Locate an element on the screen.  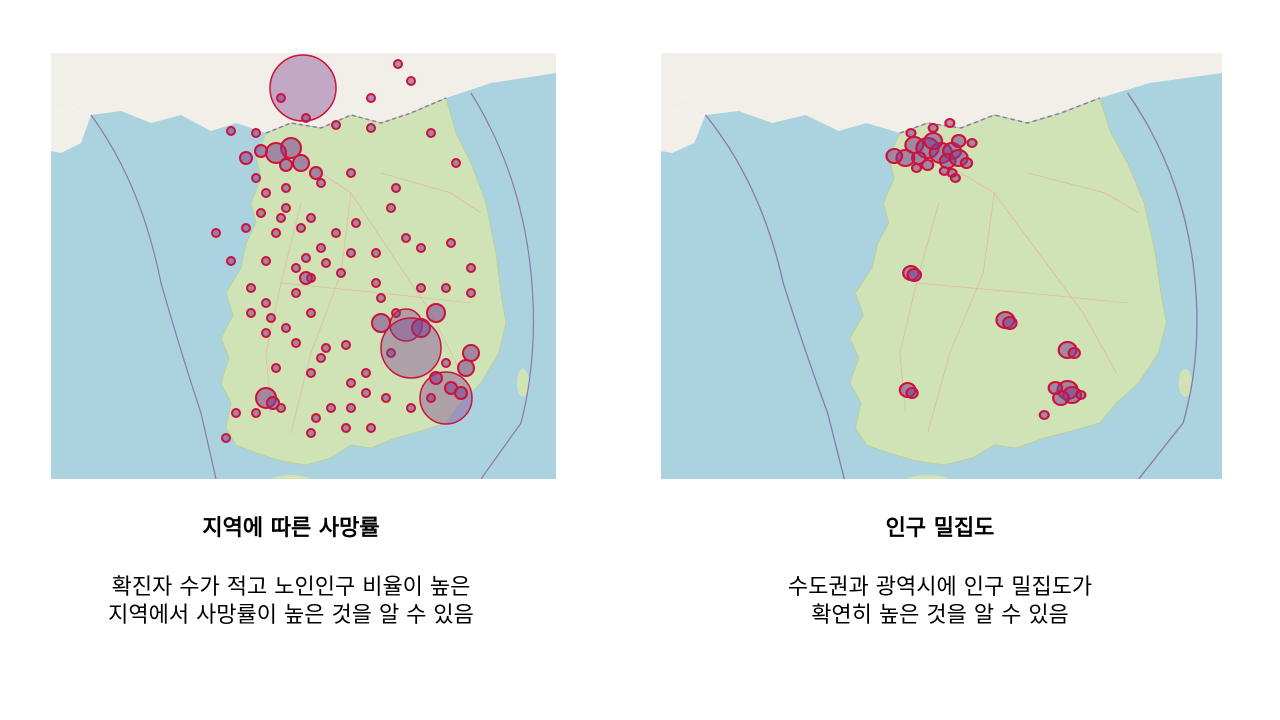
south-korea-landmass is located at coordinates (1008, 281).